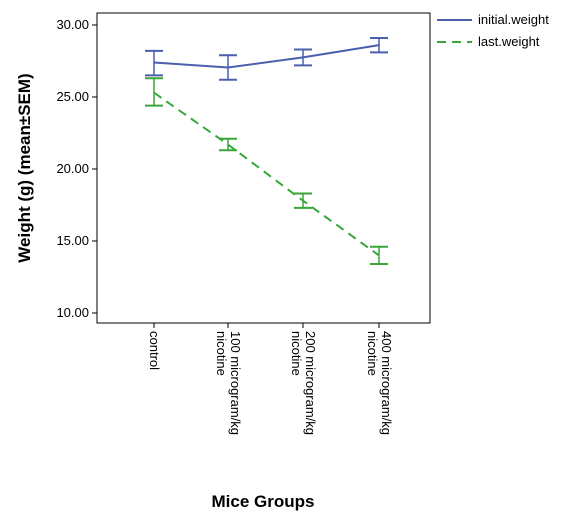 The width and height of the screenshot is (583, 516). I want to click on x-tick-label: 200 microgram/kgnicotine, so click(303, 383).